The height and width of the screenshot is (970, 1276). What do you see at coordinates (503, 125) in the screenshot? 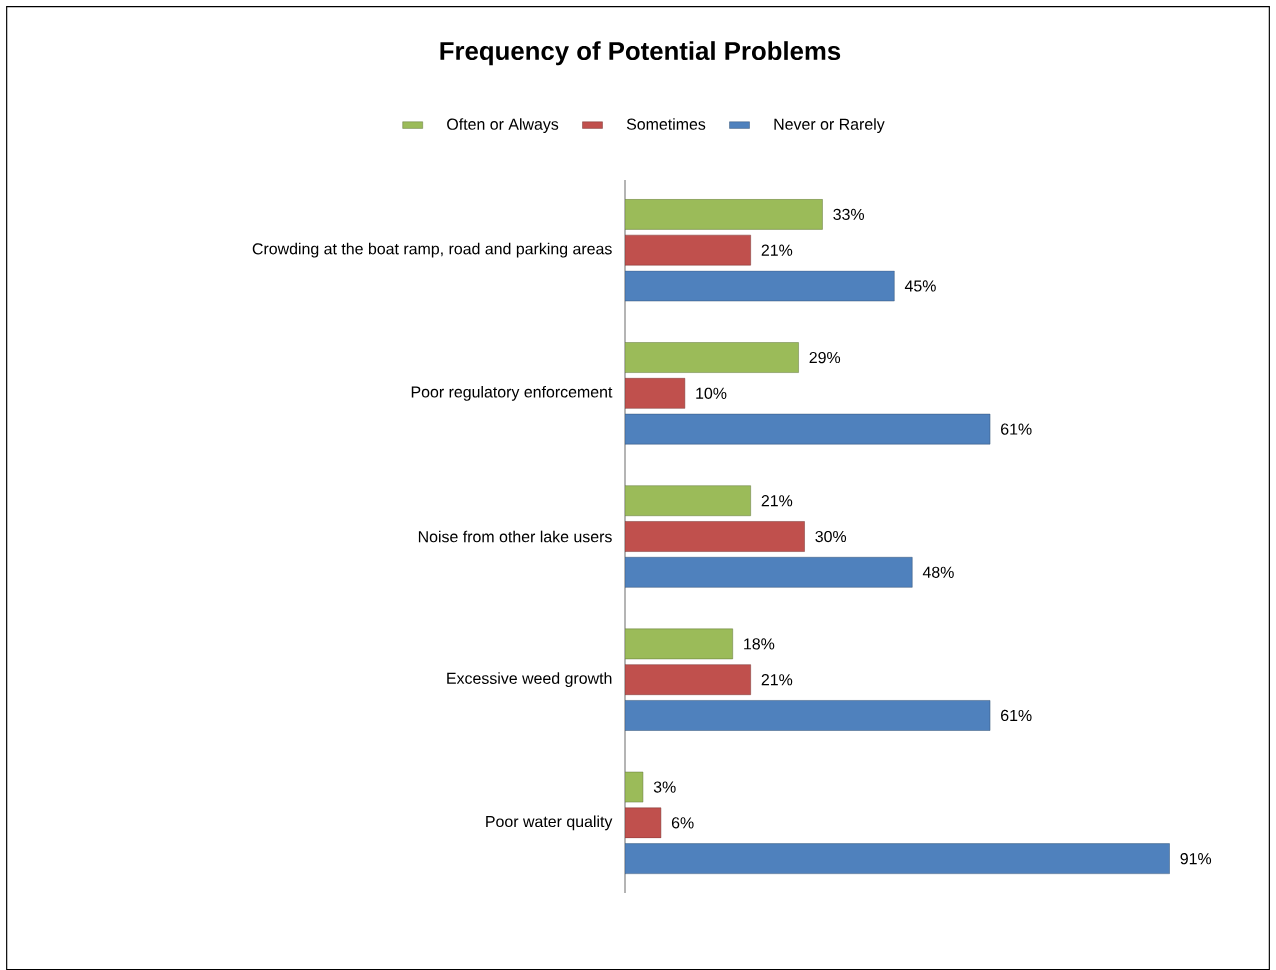
I see `legend-label: Often or Always` at bounding box center [503, 125].